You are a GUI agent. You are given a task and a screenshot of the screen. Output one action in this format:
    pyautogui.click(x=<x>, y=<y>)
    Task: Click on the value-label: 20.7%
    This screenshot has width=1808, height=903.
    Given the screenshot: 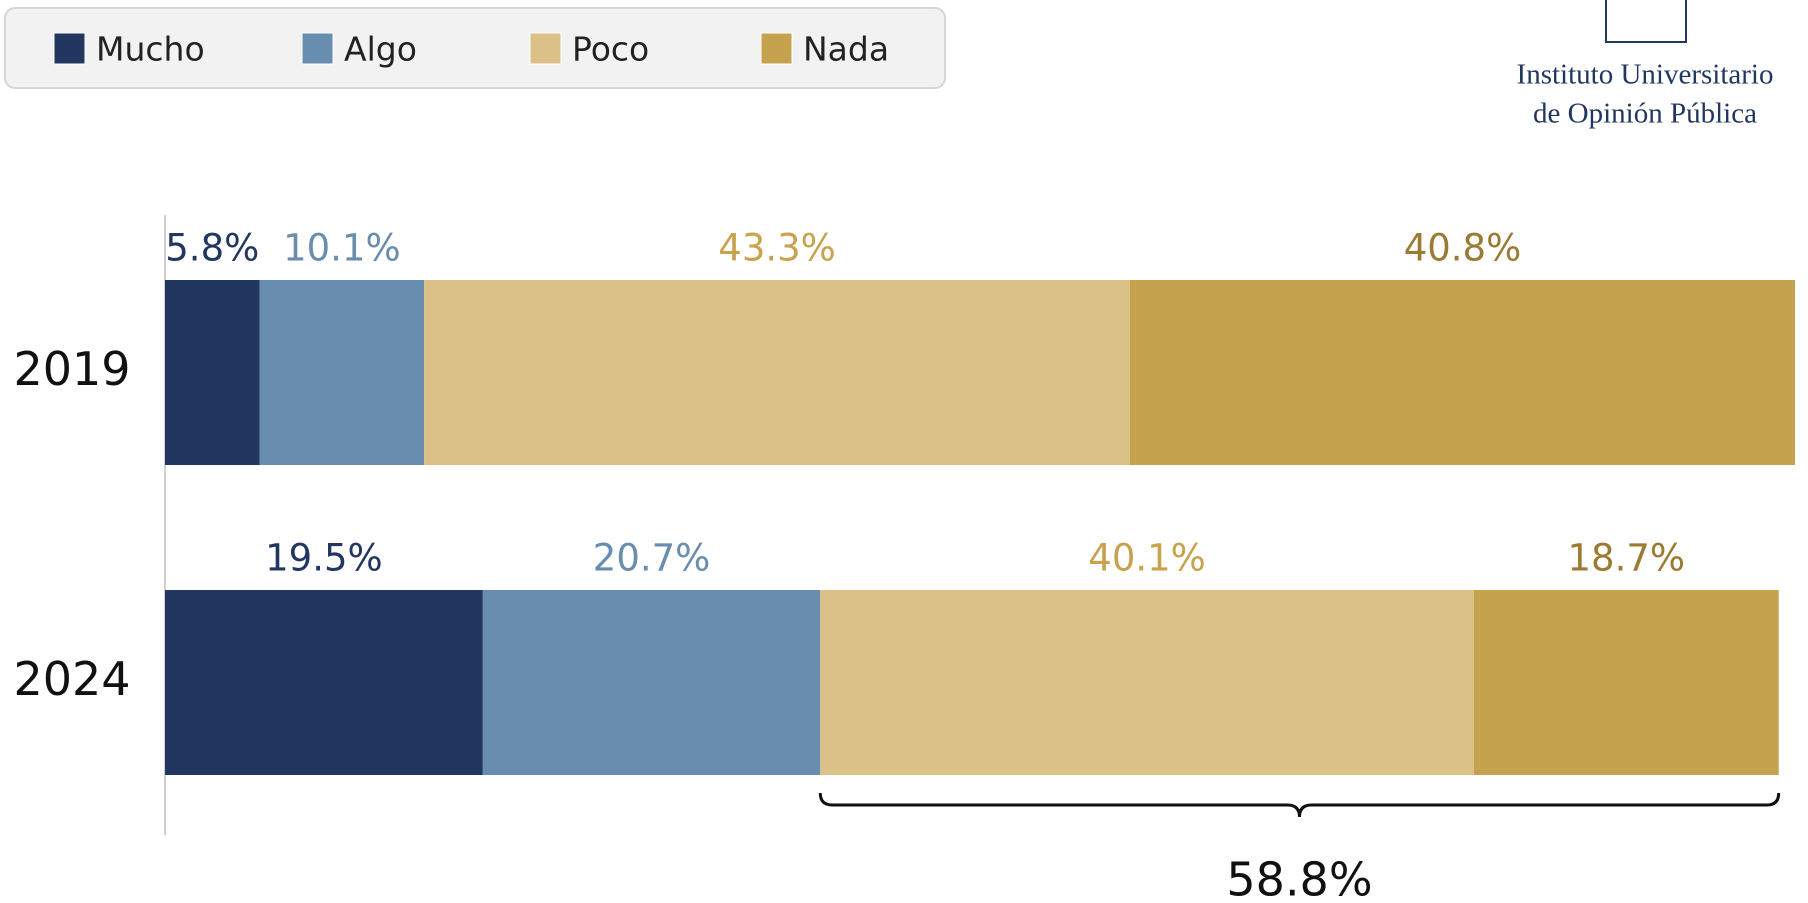 What is the action you would take?
    pyautogui.click(x=652, y=558)
    